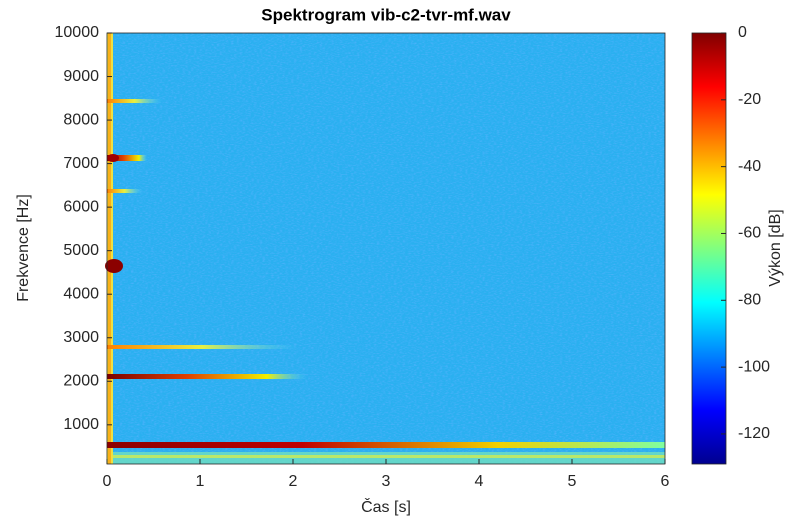 The width and height of the screenshot is (806, 526). Describe the element at coordinates (81, 337) in the screenshot. I see `y-tick-label: 3000` at that location.